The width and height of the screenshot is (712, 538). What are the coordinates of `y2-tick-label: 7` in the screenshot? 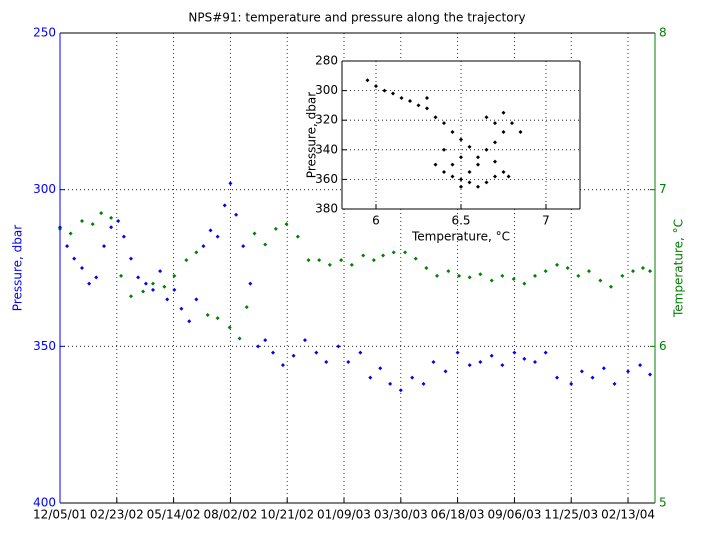 It's located at (663, 189).